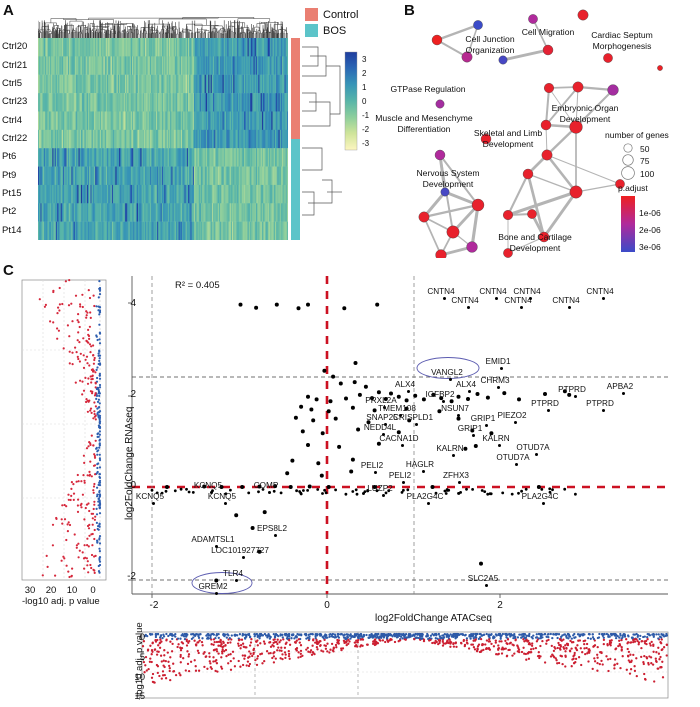  I want to click on network-edges, so click(521, 137).